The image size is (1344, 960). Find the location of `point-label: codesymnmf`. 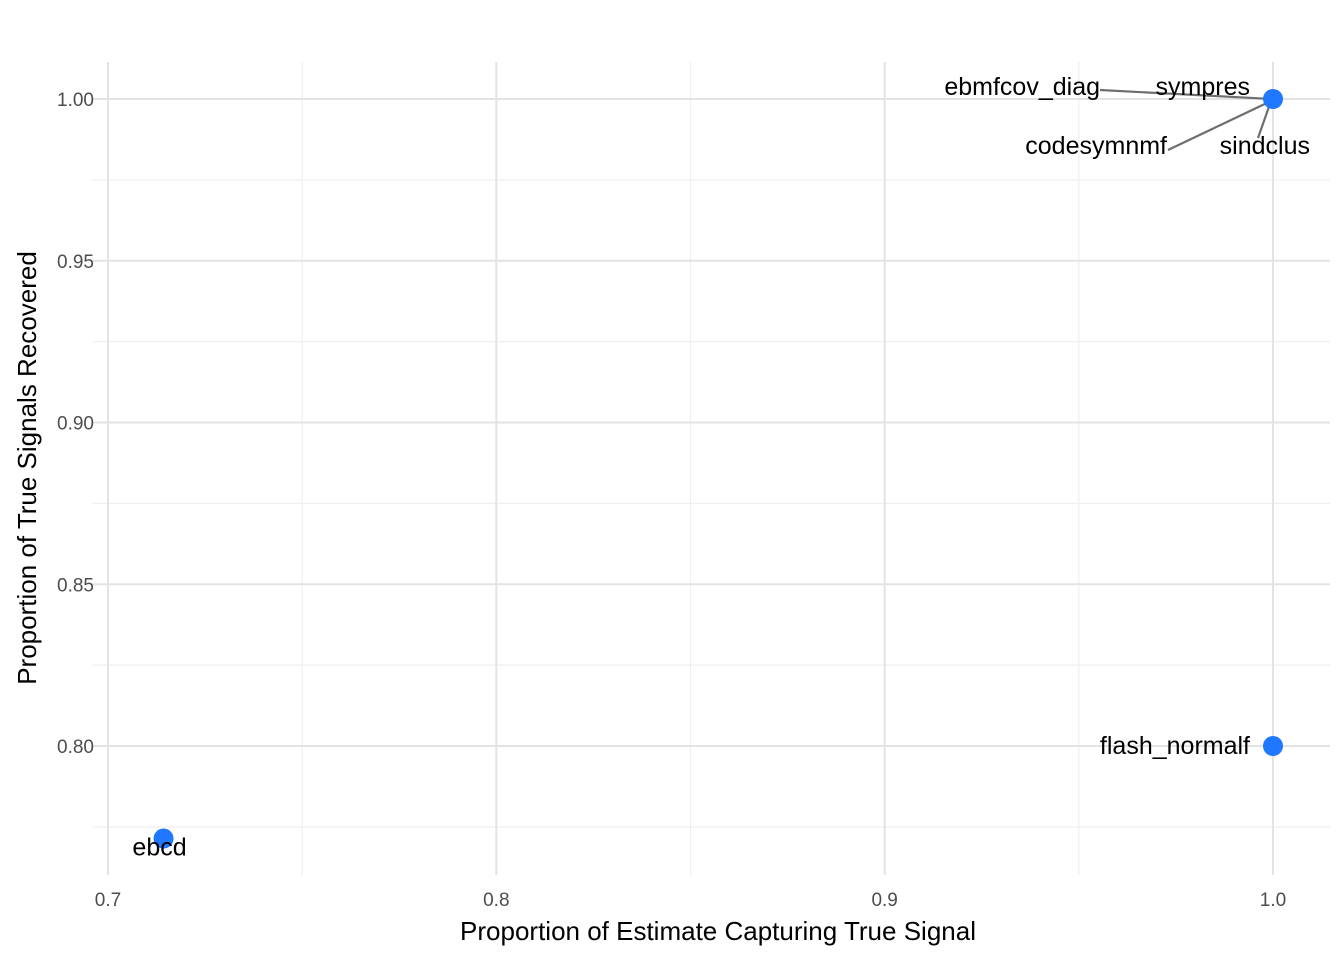

point-label: codesymnmf is located at coordinates (1096, 146).